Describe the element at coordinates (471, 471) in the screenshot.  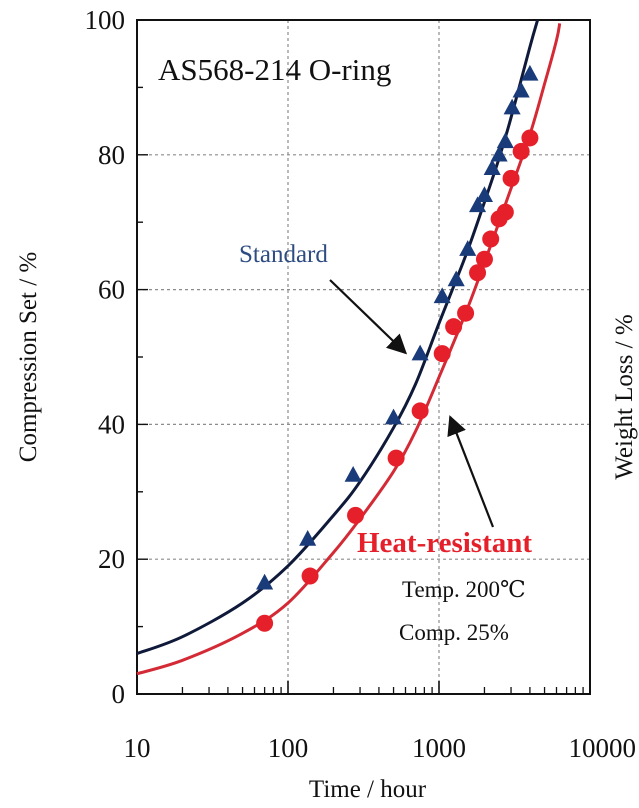
I see `heat-resistant-arrow` at that location.